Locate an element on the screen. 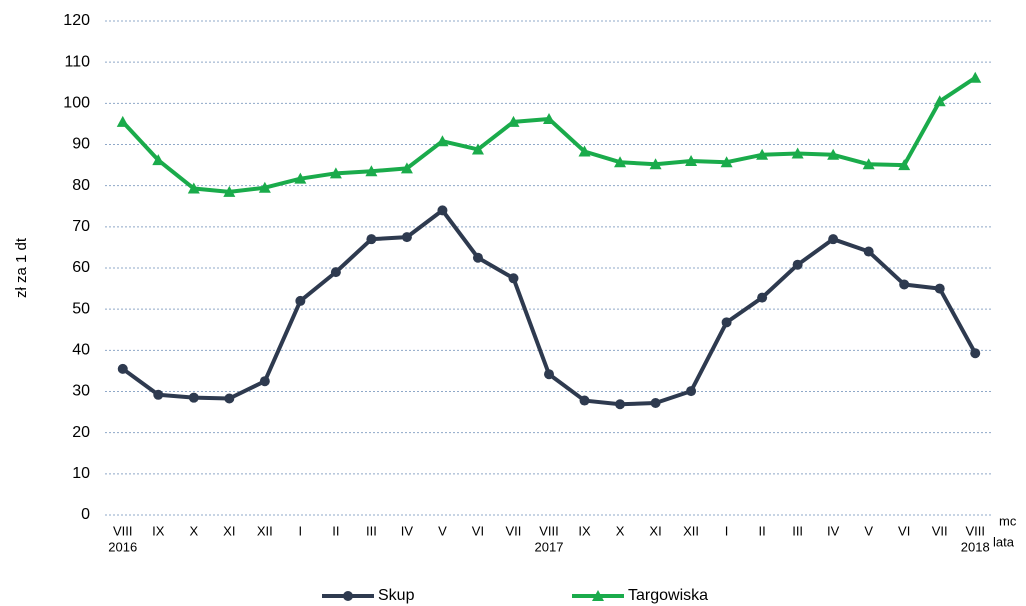 The width and height of the screenshot is (1026, 606). y-tick-label: 100 is located at coordinates (76, 103).